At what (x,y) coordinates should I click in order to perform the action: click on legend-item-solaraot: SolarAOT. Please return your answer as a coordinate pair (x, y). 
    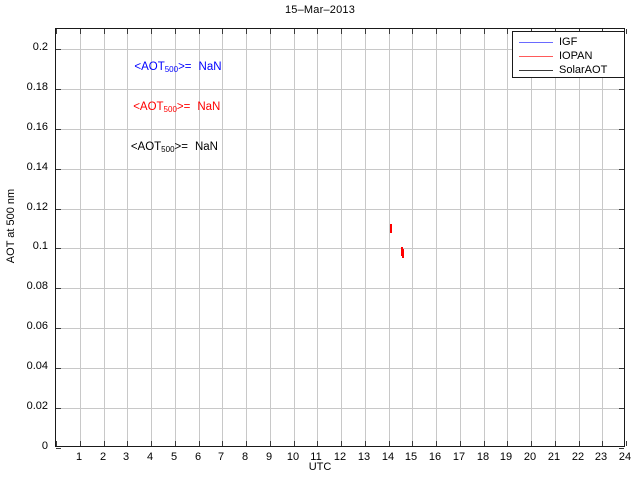
    Looking at the image, I should click on (568, 70).